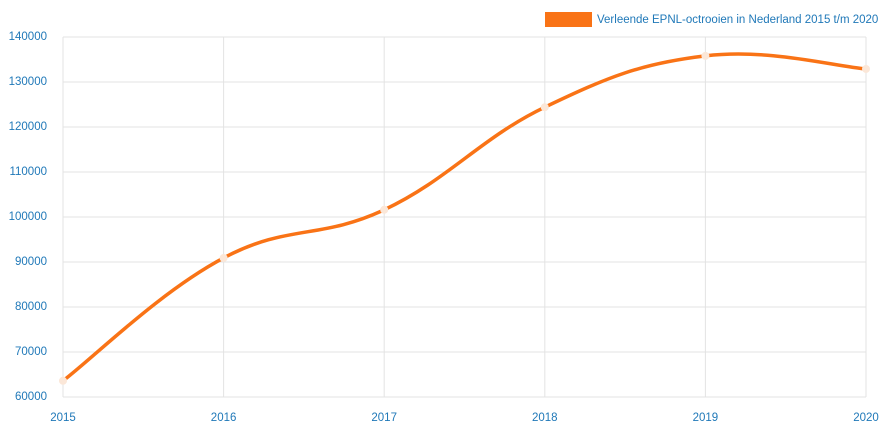 This screenshot has height=431, width=880. What do you see at coordinates (545, 418) in the screenshot?
I see `x-tick-label: 2018` at bounding box center [545, 418].